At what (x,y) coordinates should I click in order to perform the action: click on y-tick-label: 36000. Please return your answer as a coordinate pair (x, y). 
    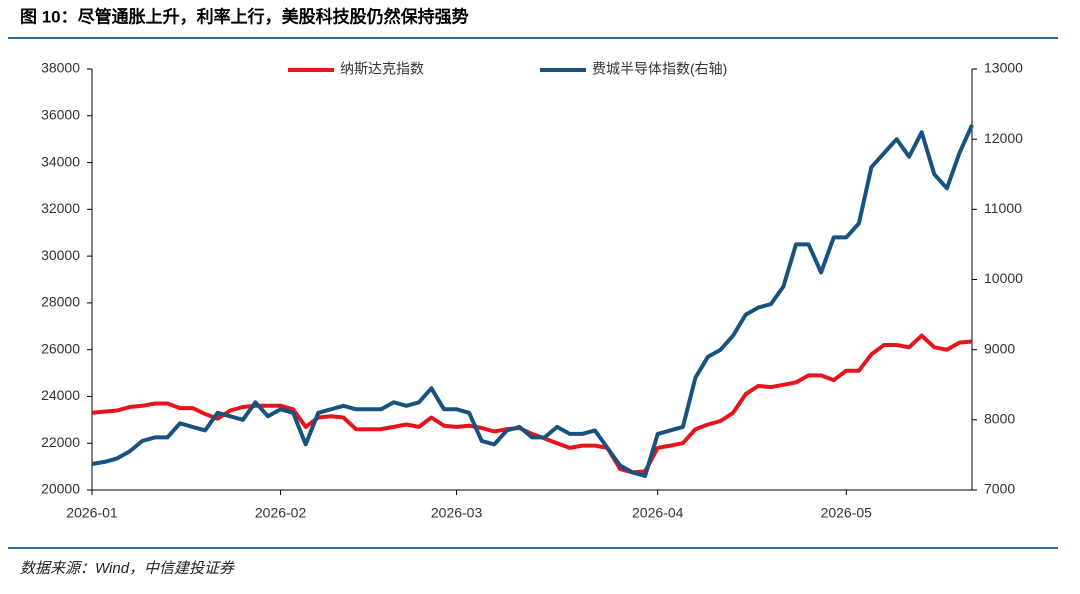
    Looking at the image, I should click on (60, 114).